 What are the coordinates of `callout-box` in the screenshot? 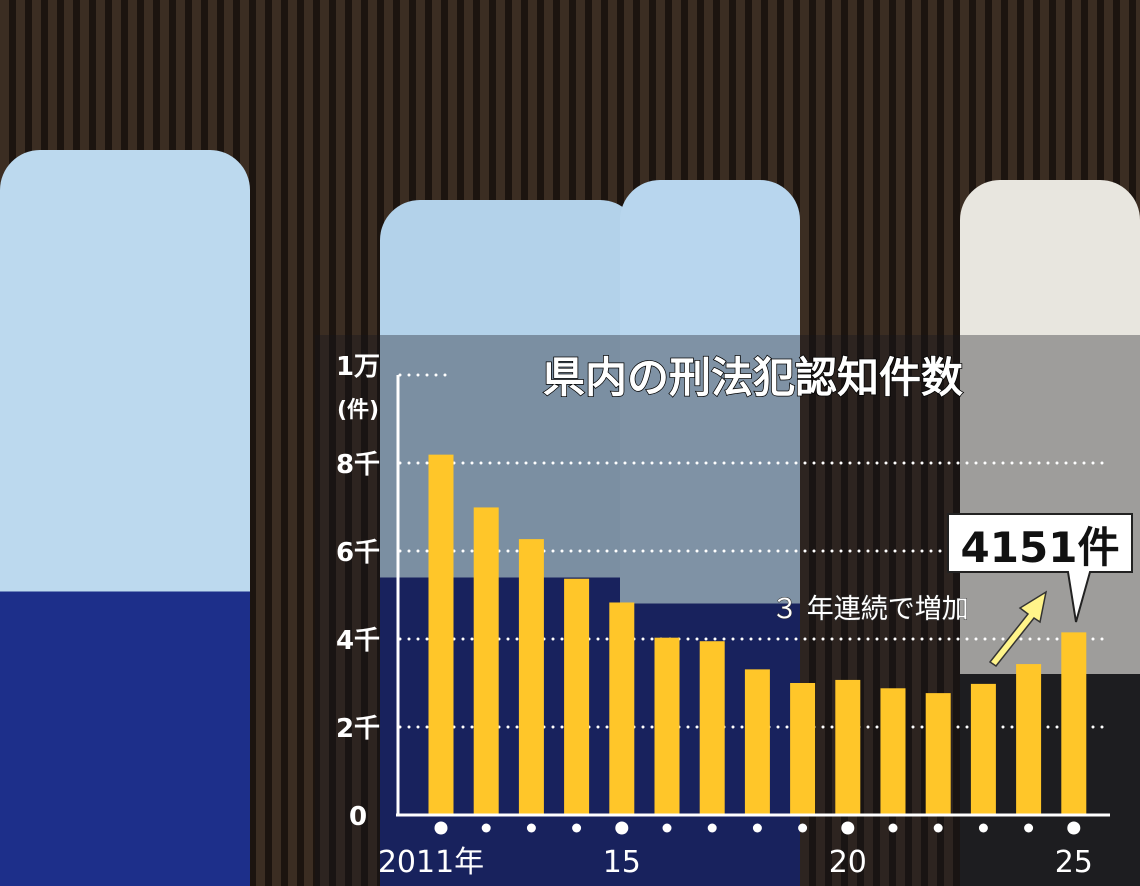 It's located at (1040, 568).